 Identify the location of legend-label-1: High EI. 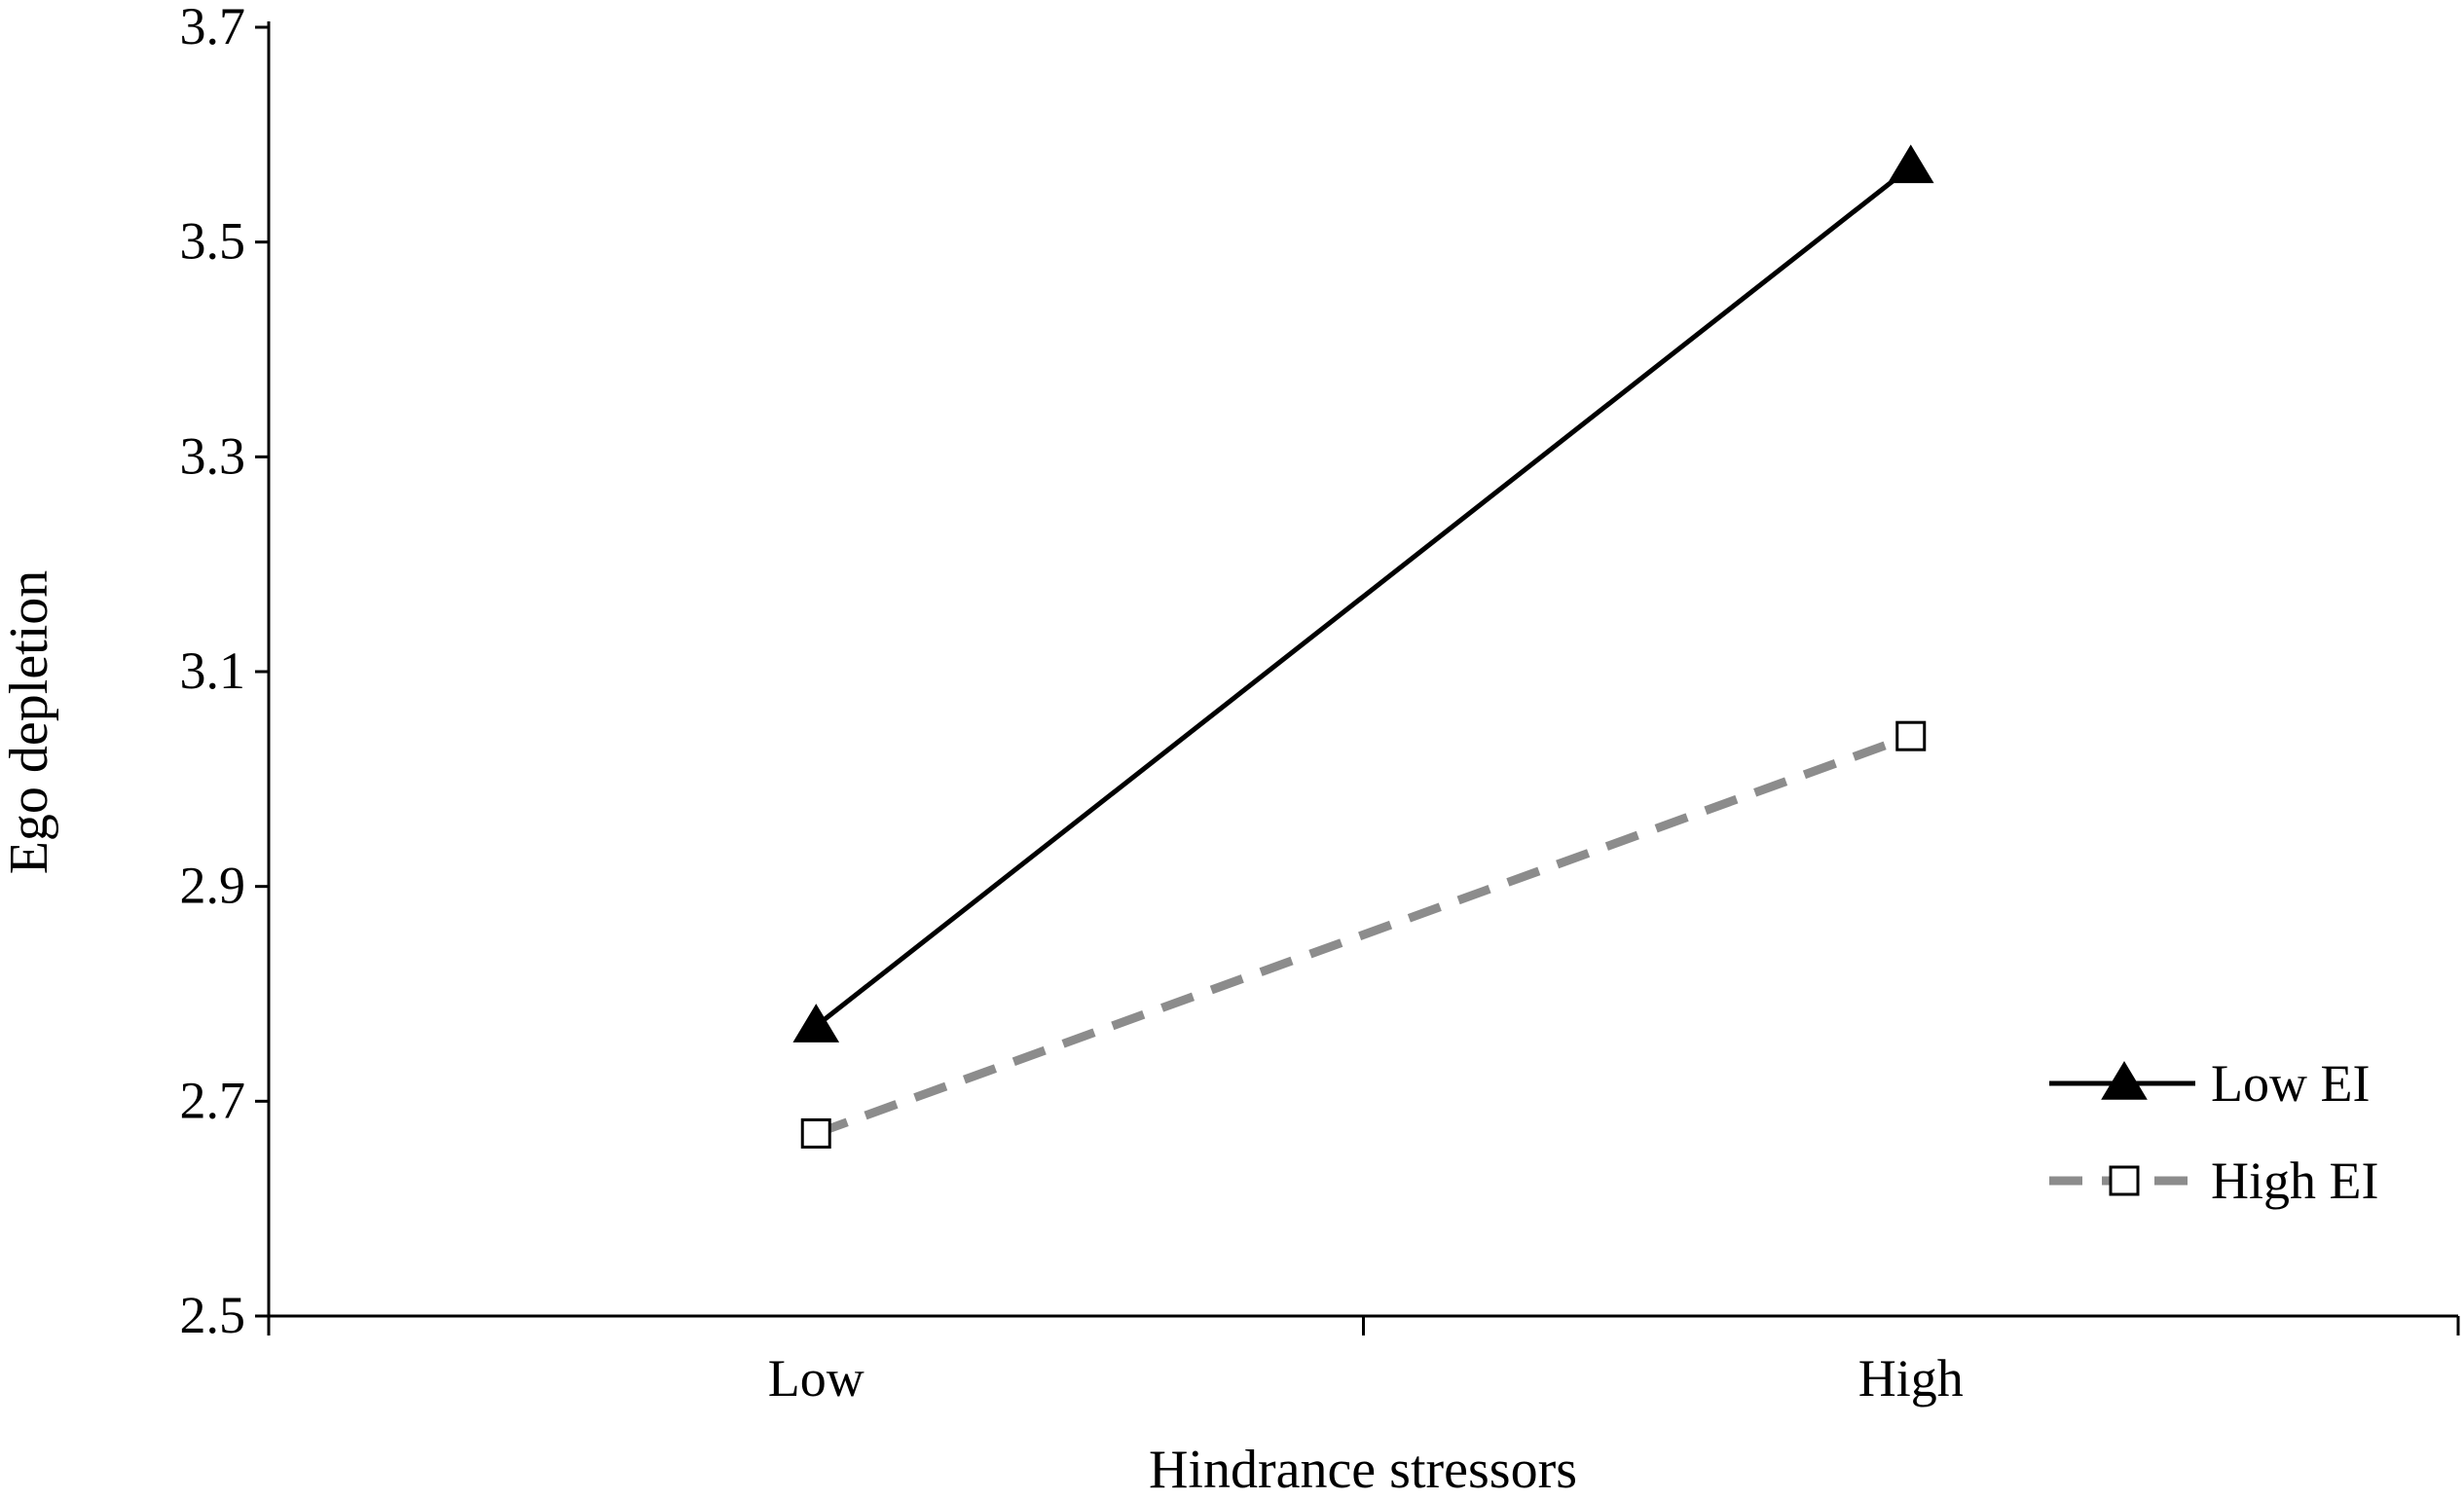
(2294, 1181).